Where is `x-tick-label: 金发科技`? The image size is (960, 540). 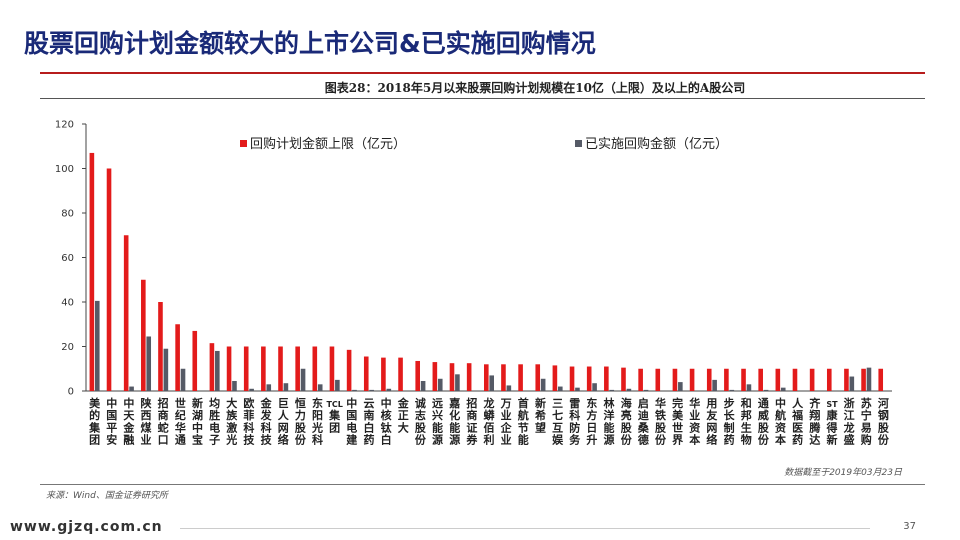
x-tick-label: 金发科技 is located at coordinates (266, 421).